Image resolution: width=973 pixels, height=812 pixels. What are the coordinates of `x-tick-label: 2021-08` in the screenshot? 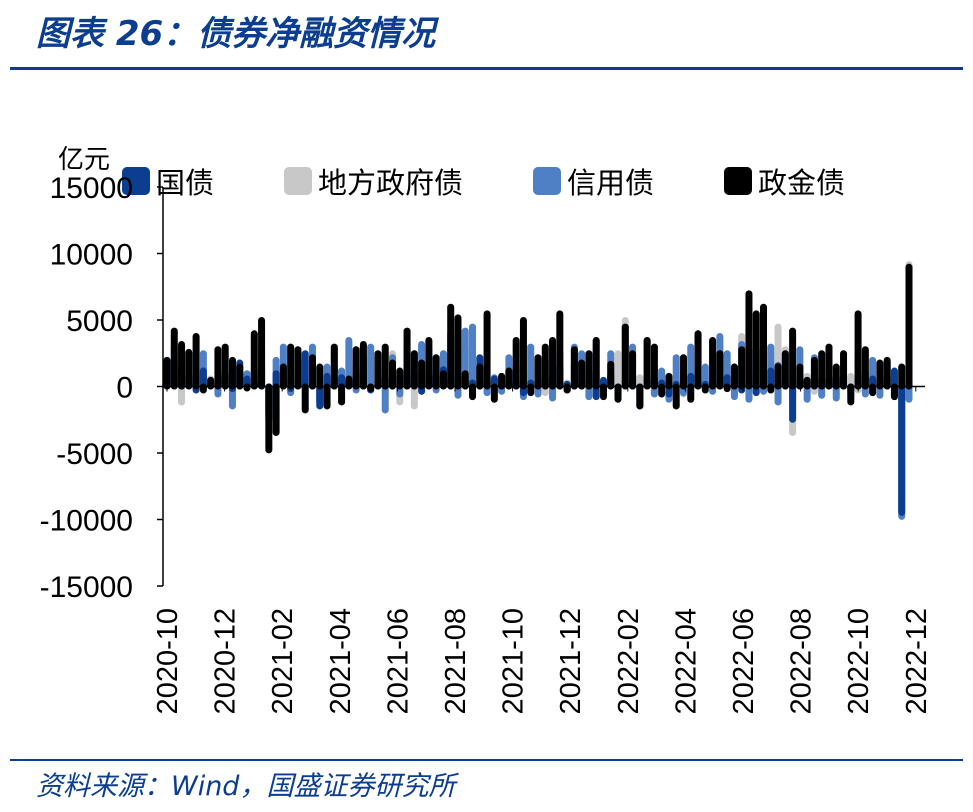 It's located at (456, 661).